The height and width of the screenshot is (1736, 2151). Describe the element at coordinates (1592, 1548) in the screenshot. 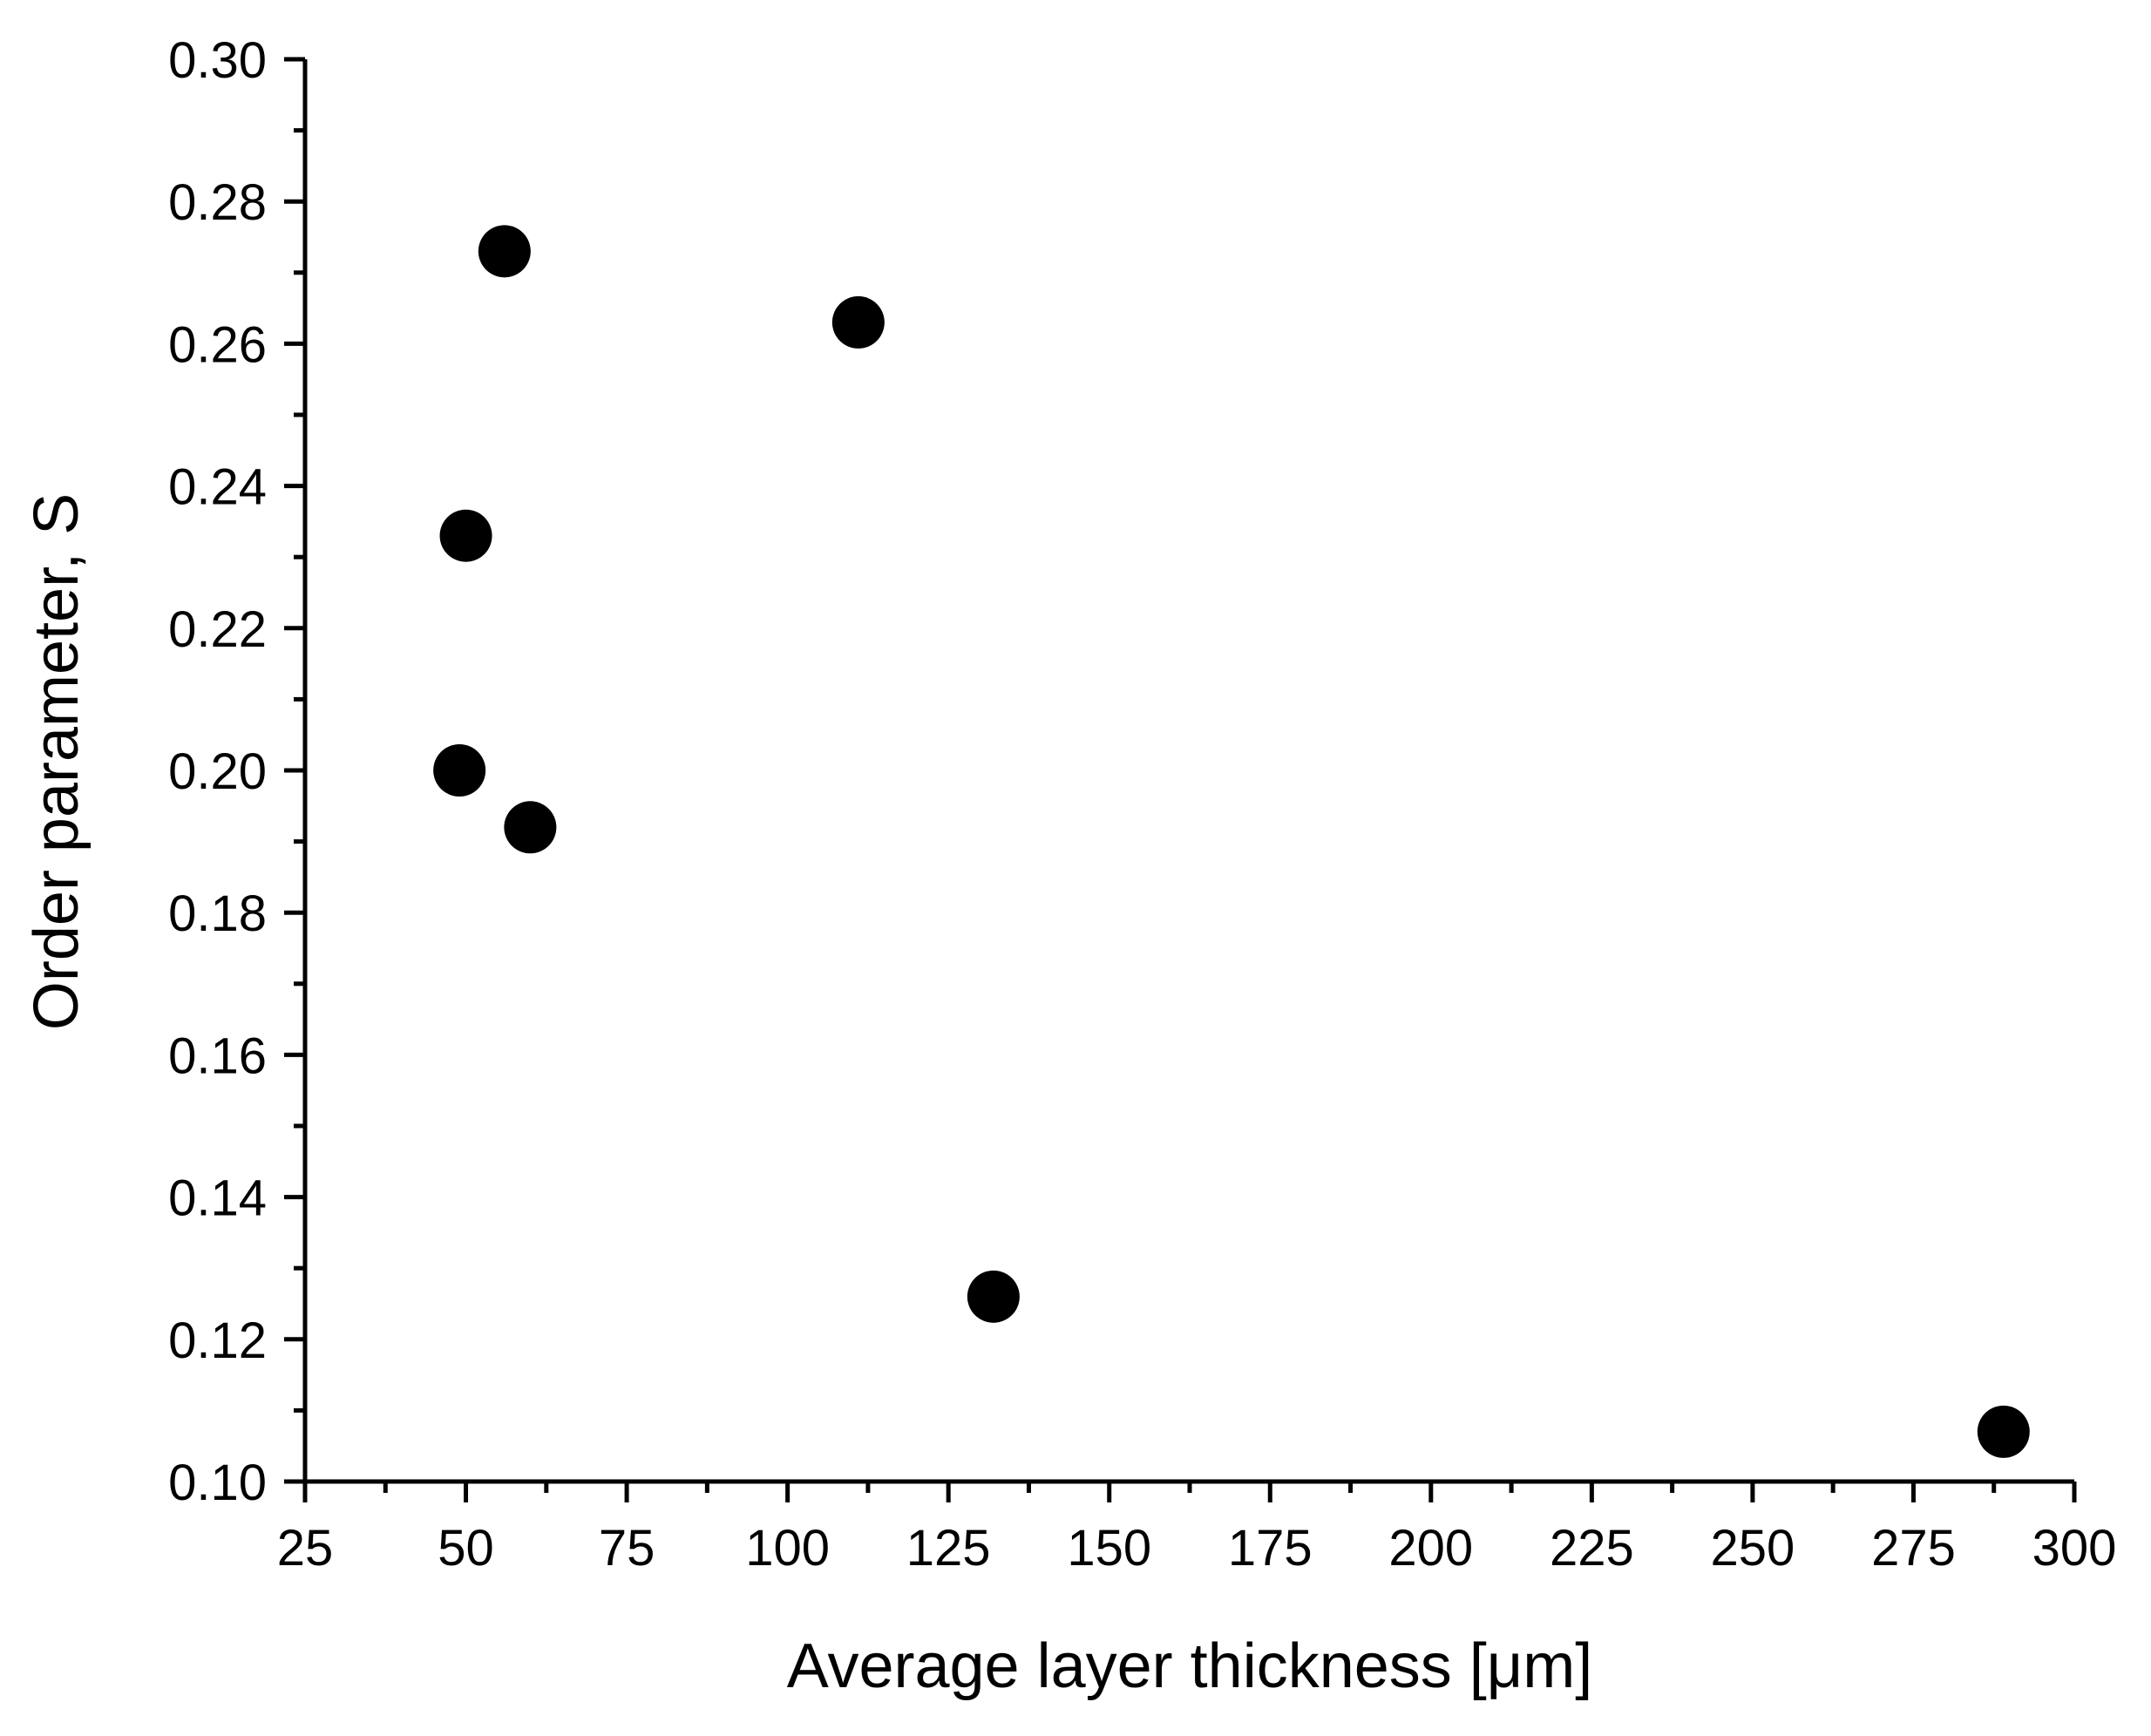

I see `x-tick-label: 225` at that location.